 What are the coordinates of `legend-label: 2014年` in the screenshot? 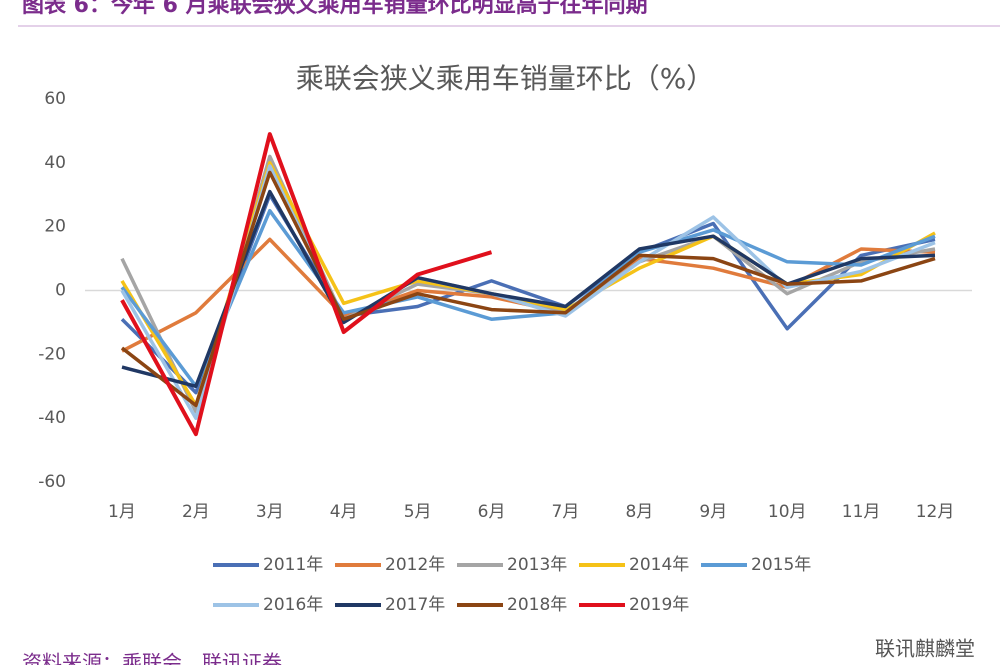 It's located at (659, 565).